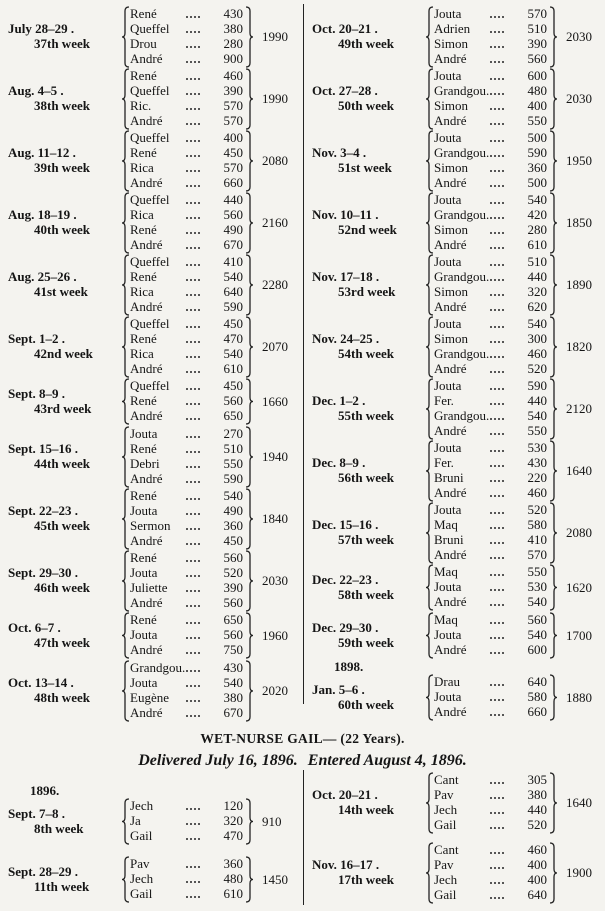  Describe the element at coordinates (451, 338) in the screenshot. I see `nurse-name: Simon` at that location.